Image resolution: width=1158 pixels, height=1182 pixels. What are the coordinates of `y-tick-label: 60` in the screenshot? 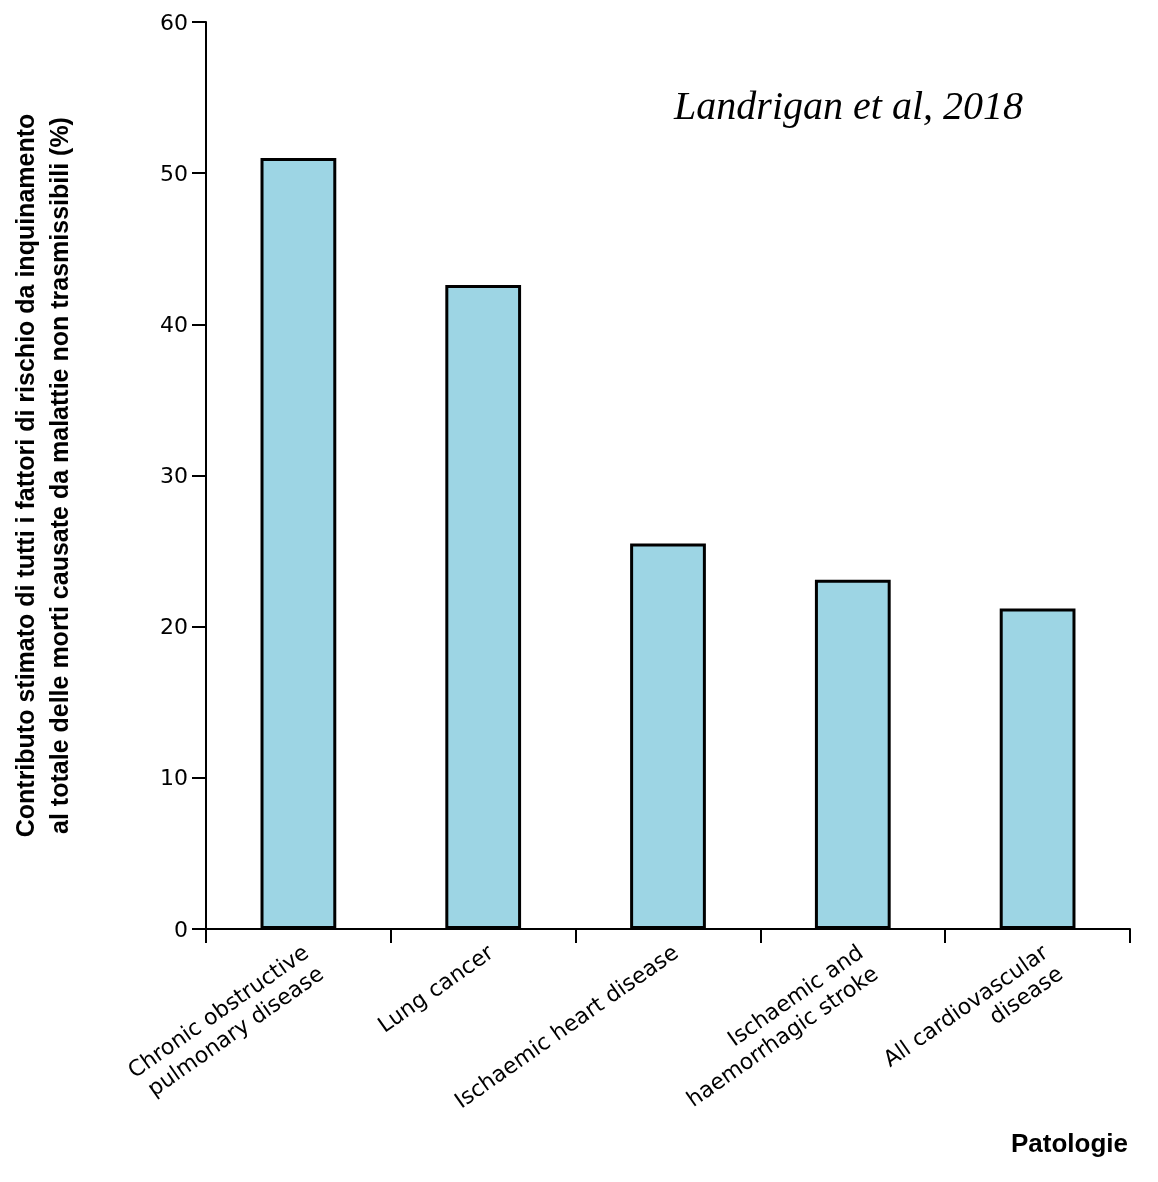 It's located at (174, 22).